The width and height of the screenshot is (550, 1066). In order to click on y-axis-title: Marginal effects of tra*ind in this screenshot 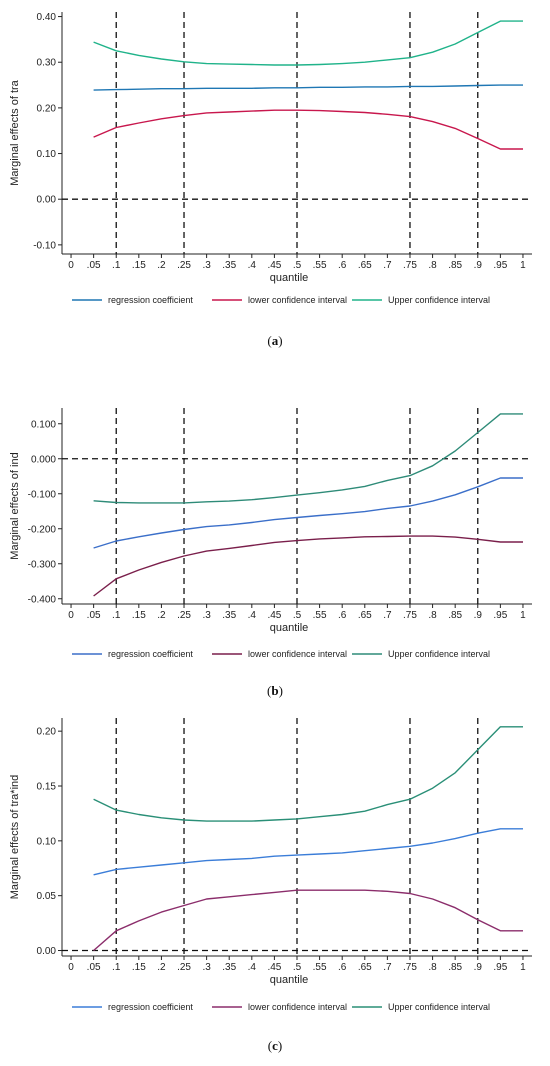, I will do `click(15, 837)`.